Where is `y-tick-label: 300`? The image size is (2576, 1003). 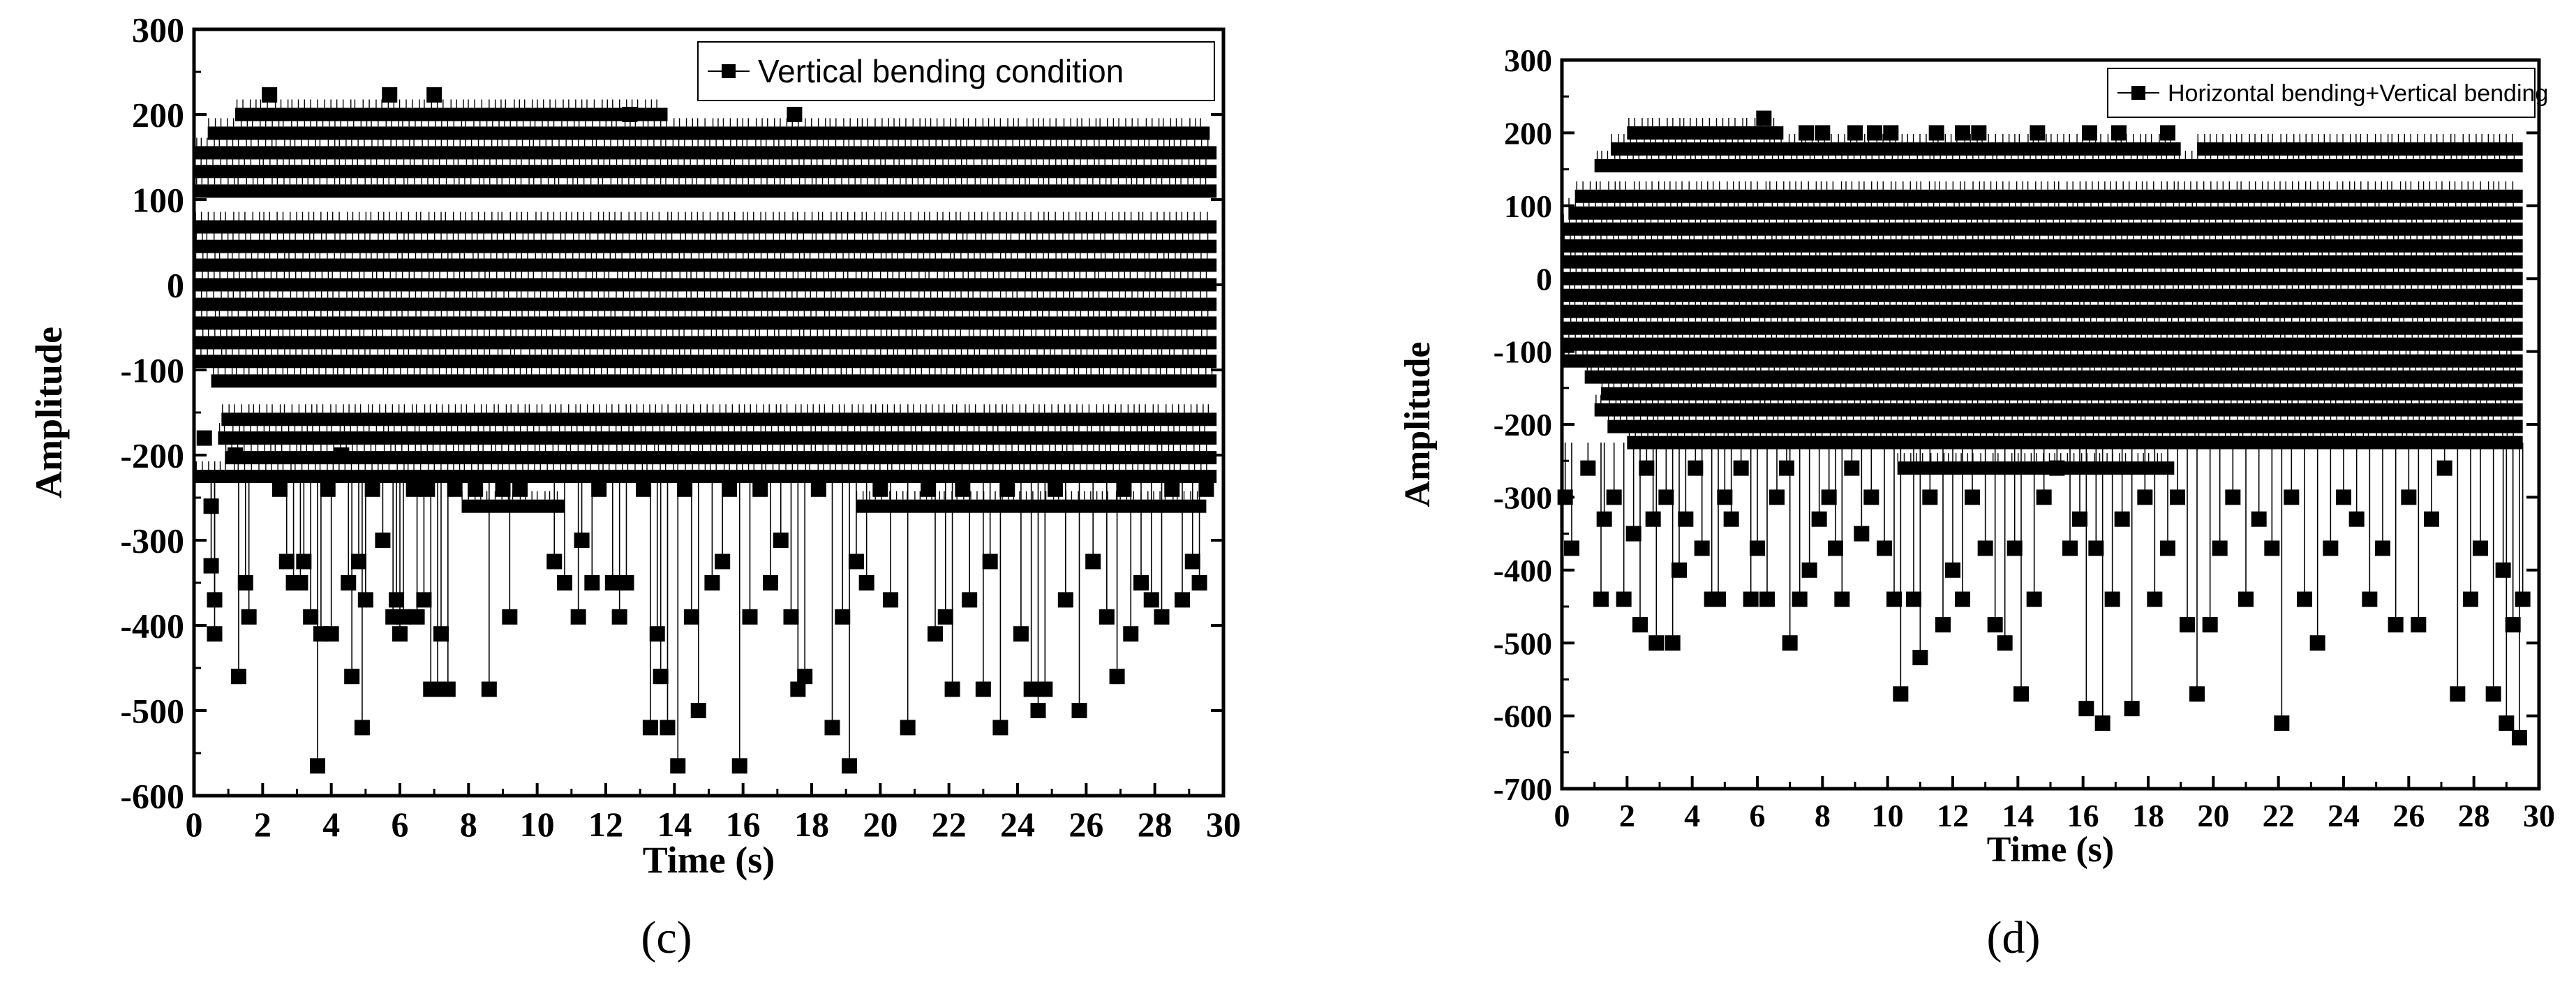 y-tick-label: 300 is located at coordinates (158, 30).